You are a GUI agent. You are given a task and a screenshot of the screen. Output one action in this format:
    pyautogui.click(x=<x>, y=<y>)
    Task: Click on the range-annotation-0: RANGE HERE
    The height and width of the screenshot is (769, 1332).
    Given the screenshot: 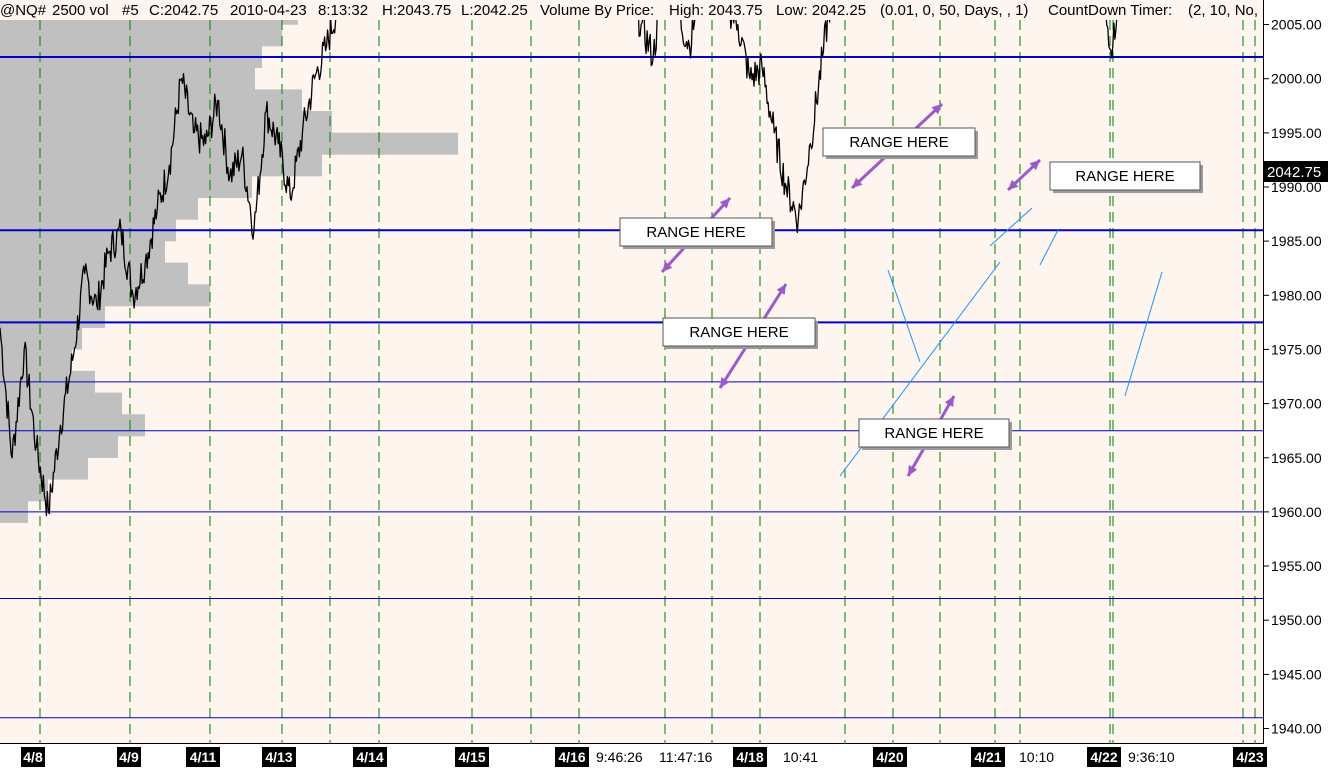 What is the action you would take?
    pyautogui.click(x=697, y=233)
    